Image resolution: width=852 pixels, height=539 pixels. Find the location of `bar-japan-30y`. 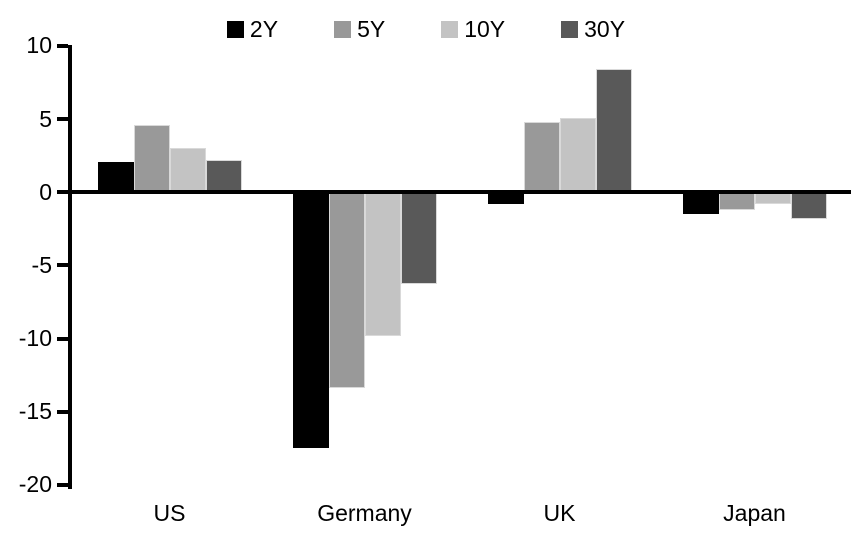

bar-japan-30y is located at coordinates (808, 205).